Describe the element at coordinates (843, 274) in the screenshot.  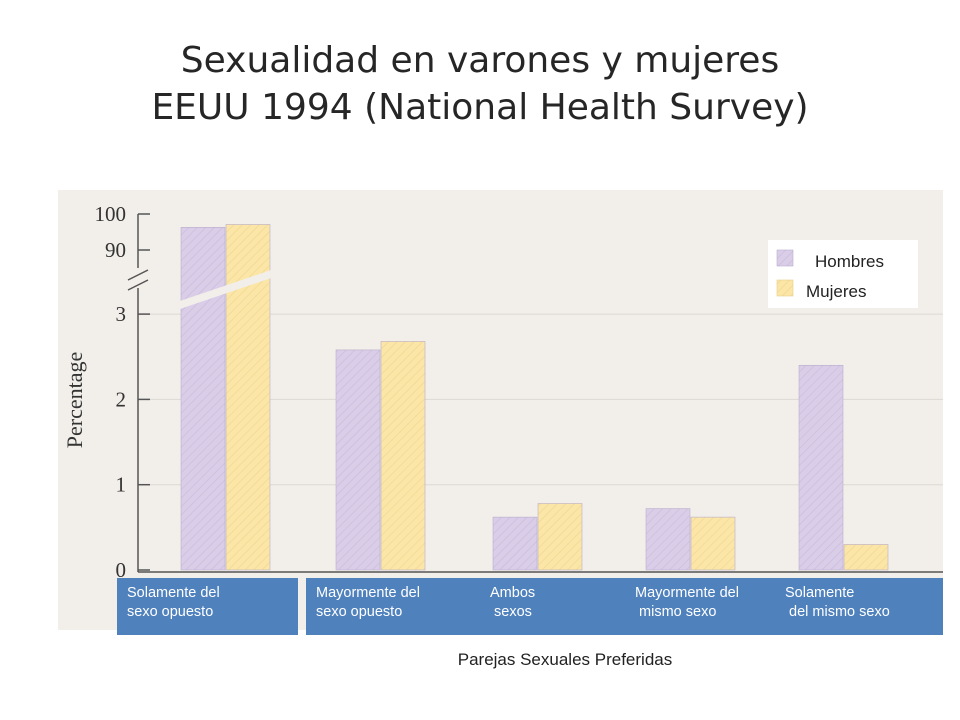
I see `legend` at that location.